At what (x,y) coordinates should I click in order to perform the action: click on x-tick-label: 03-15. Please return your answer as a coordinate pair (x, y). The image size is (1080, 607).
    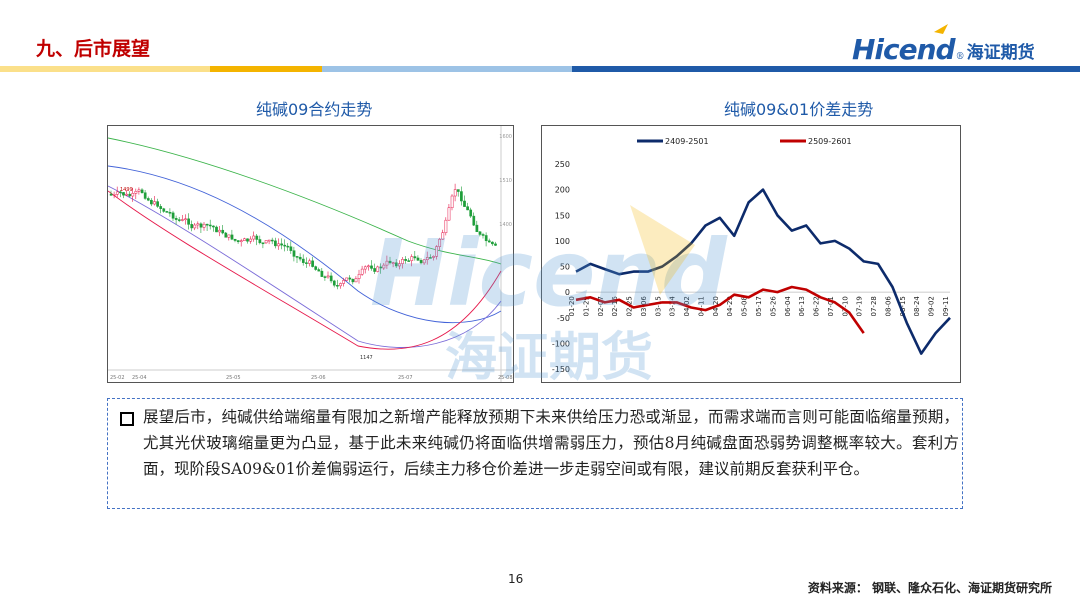
    Looking at the image, I should click on (658, 306).